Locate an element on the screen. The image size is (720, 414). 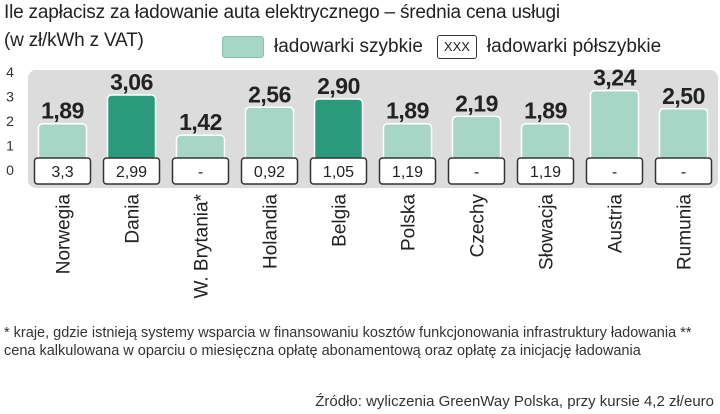
category-label: Austria is located at coordinates (616, 224).